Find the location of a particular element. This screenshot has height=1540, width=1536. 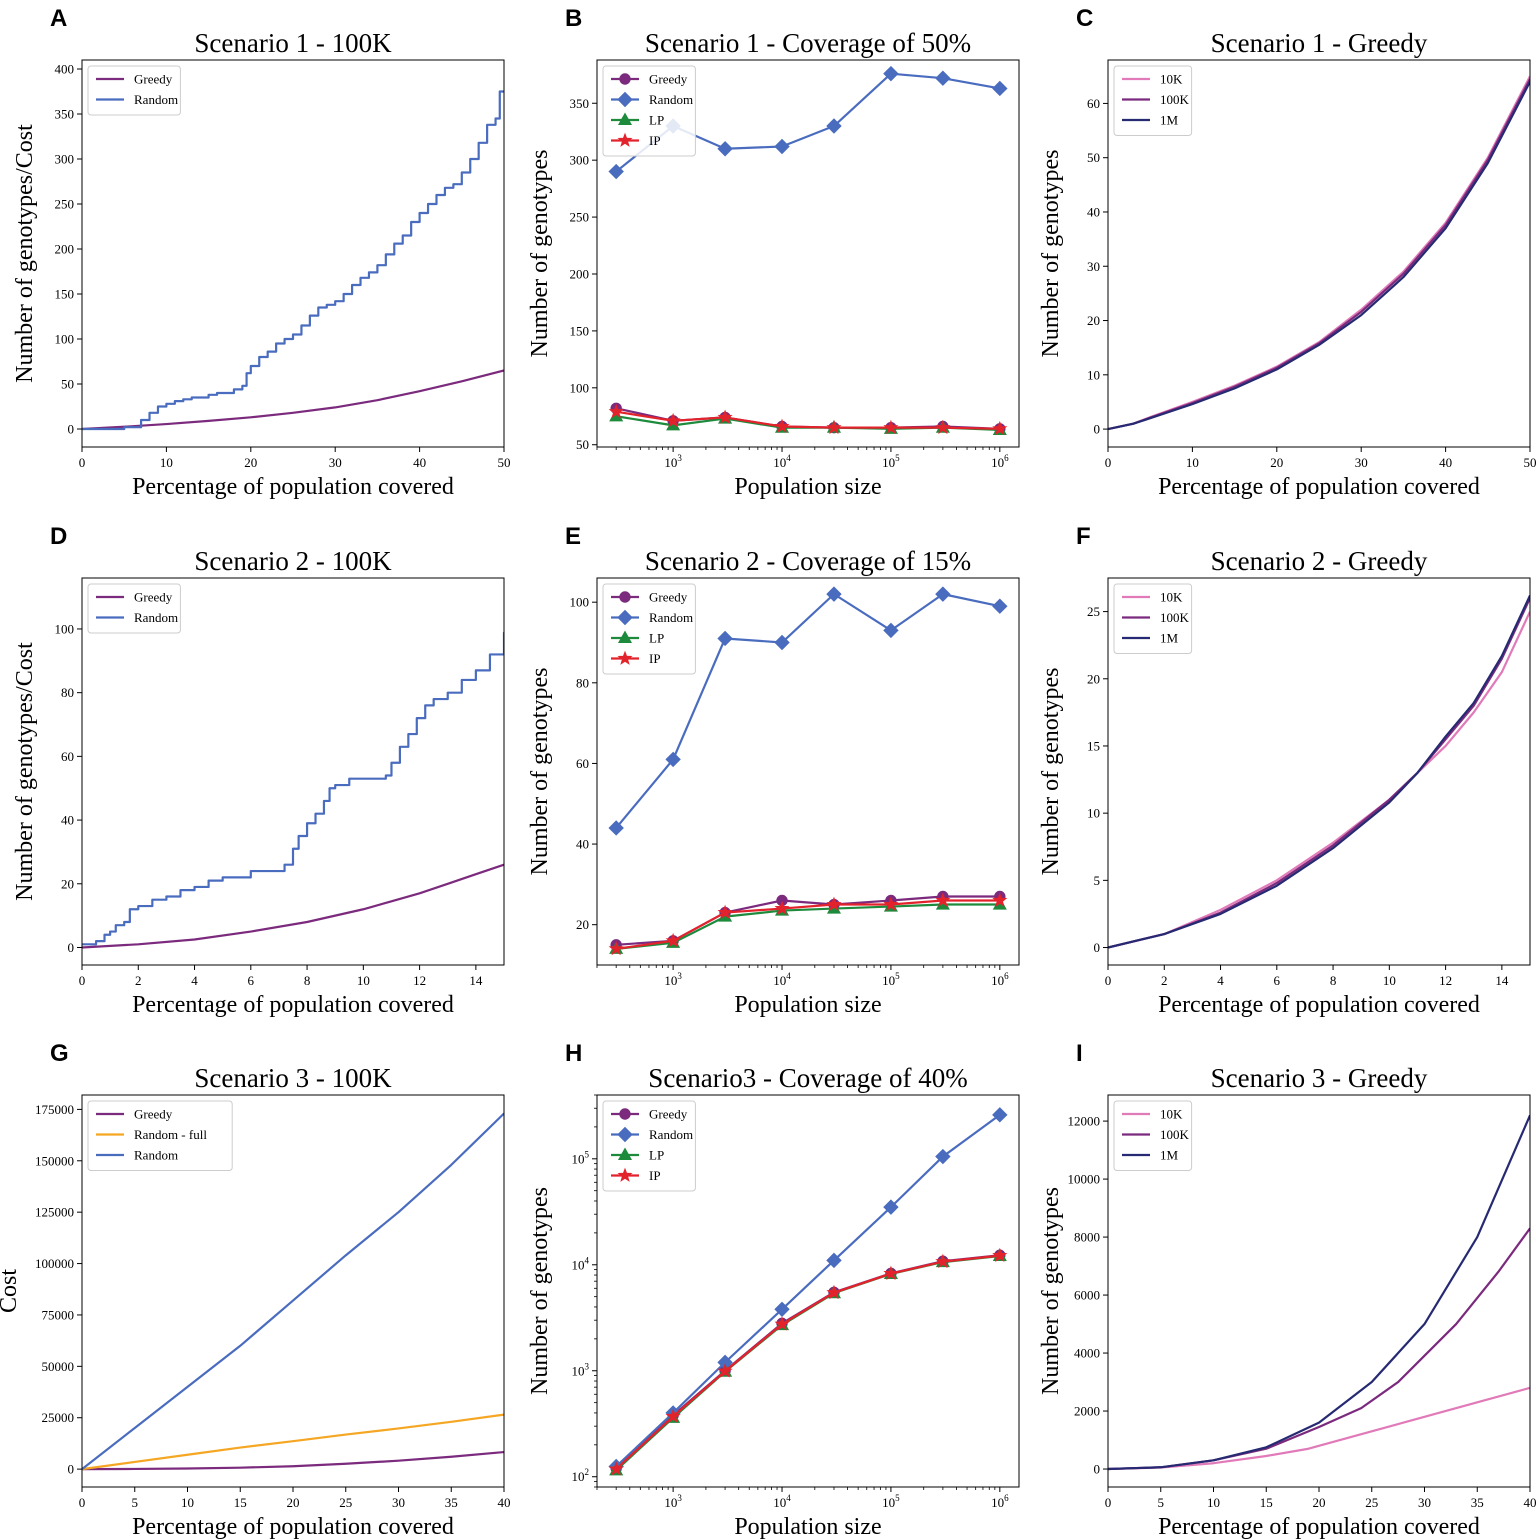

y-tick-label: 250 is located at coordinates (580, 217).